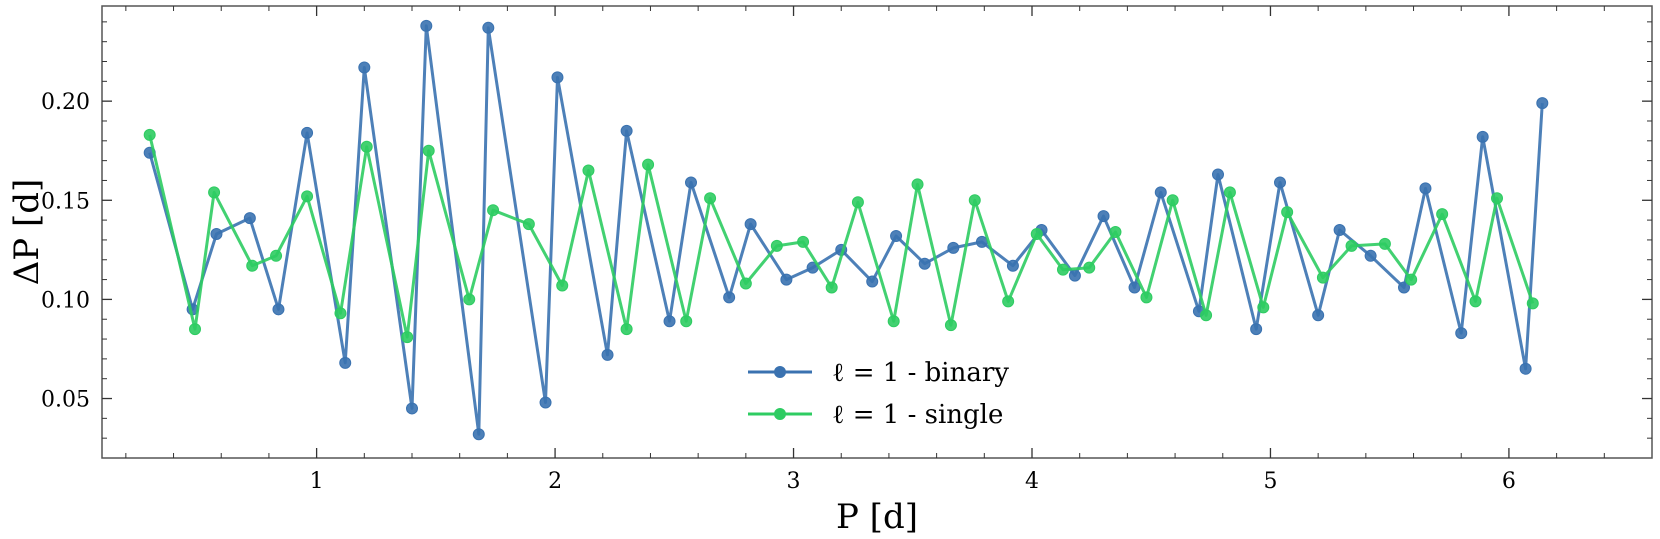 The image size is (1660, 539). Describe the element at coordinates (780, 372) in the screenshot. I see `legend-marker` at that location.